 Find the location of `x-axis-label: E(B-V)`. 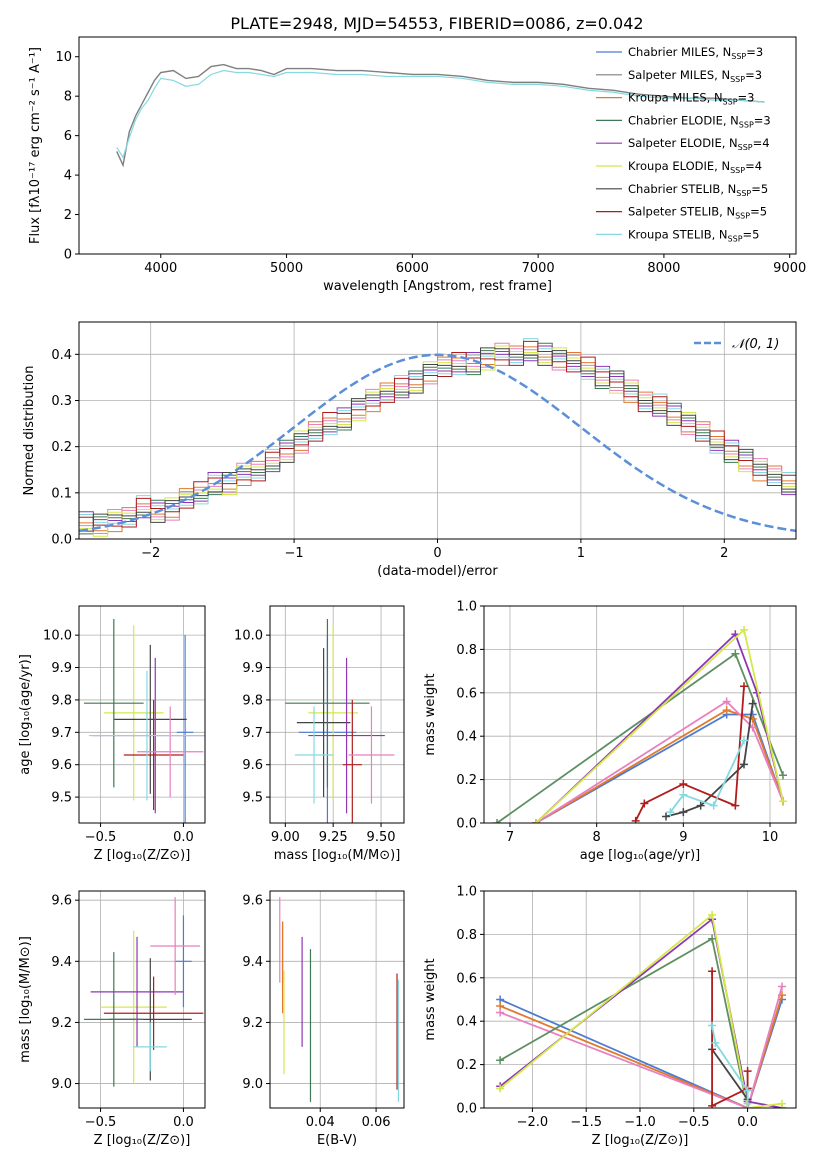

x-axis-label: E(B-V) is located at coordinates (337, 1140).